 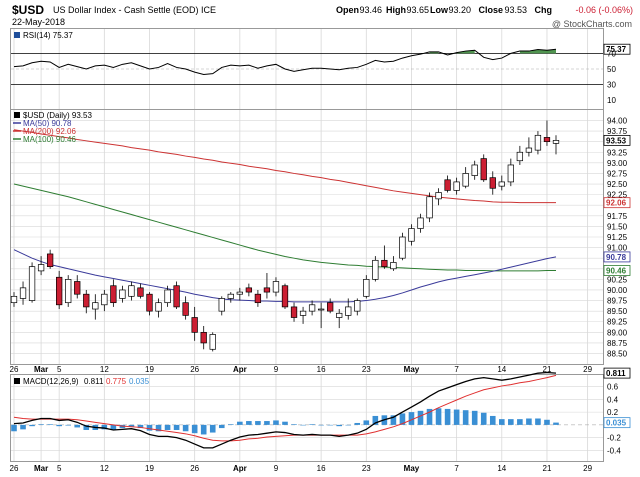 I want to click on rsi-legend-label: RSI(14) 75.37, so click(x=48, y=35).